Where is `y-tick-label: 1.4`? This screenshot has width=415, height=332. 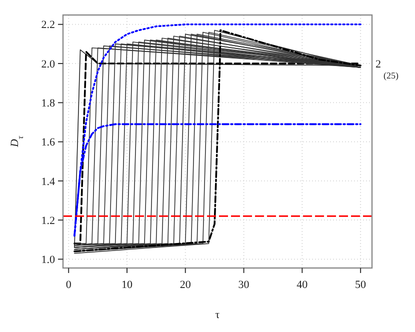 y-tick-label: 1.4 is located at coordinates (48, 182).